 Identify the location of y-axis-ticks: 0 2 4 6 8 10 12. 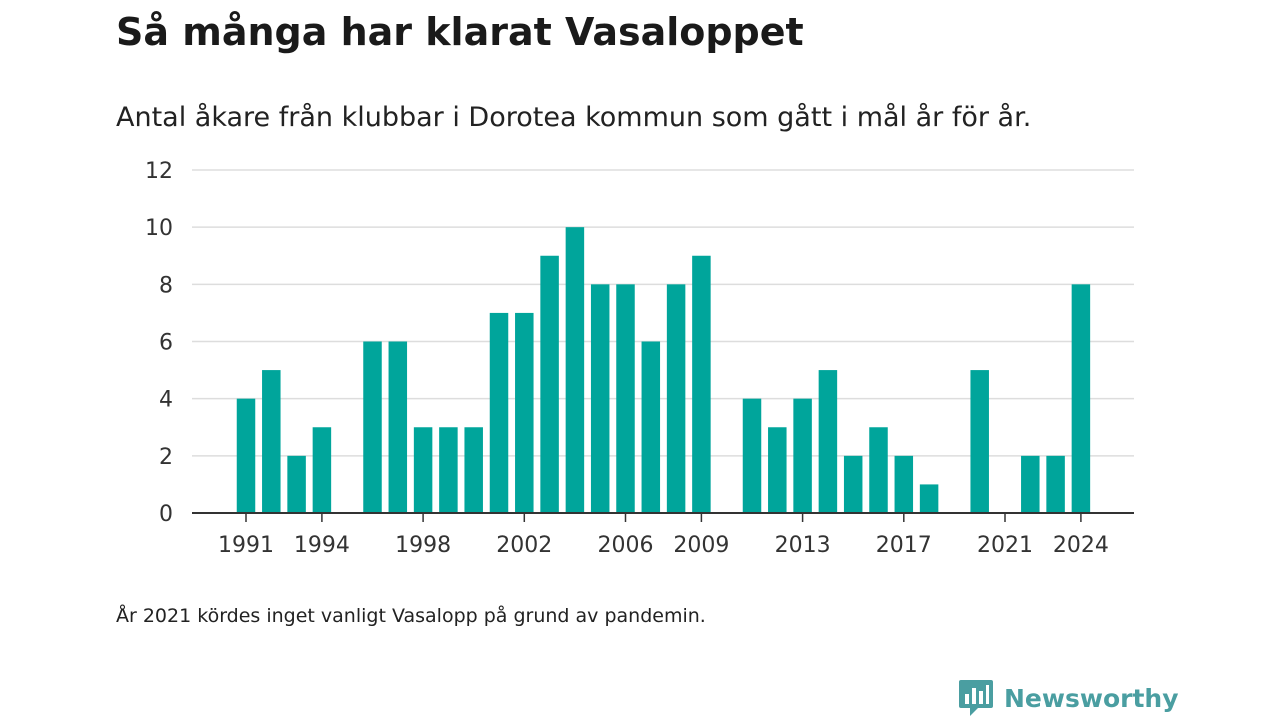
(159, 343).